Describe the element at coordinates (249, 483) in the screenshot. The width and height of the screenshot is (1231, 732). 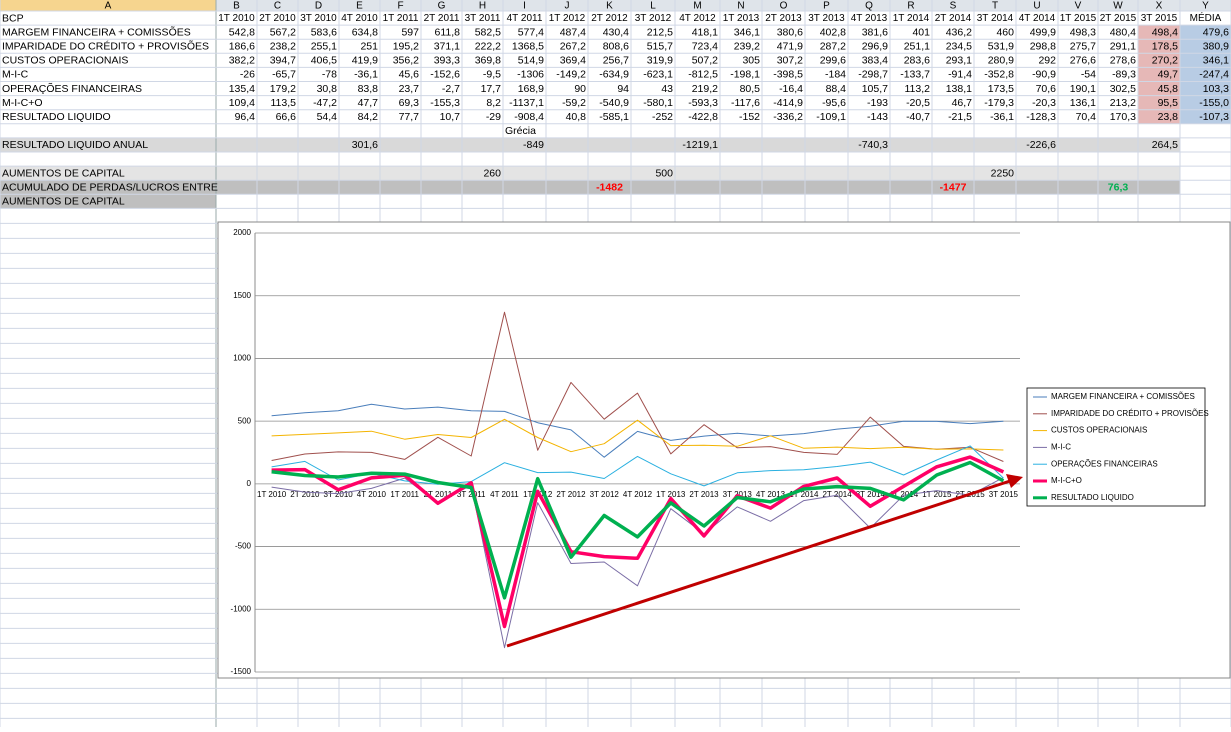
I see `y-tick-label: 0` at that location.